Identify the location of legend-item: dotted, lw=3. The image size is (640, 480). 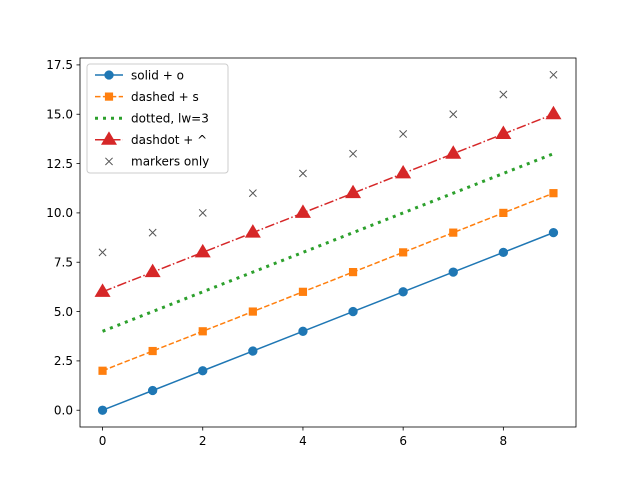
(152, 119).